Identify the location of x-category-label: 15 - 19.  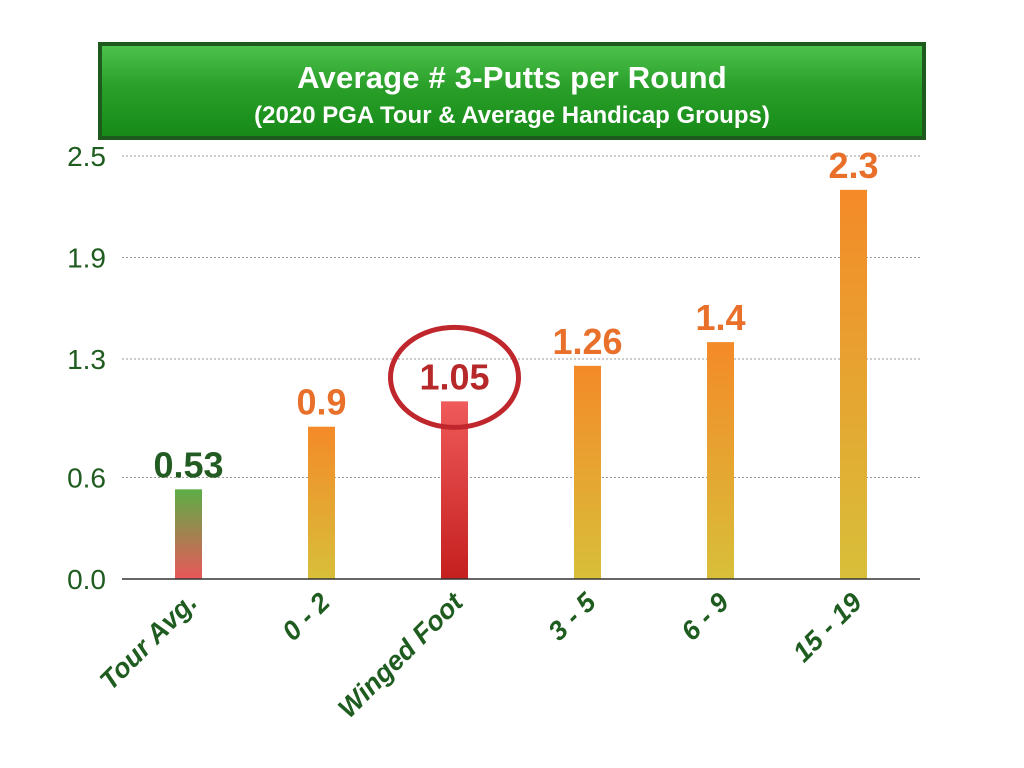
(827, 627).